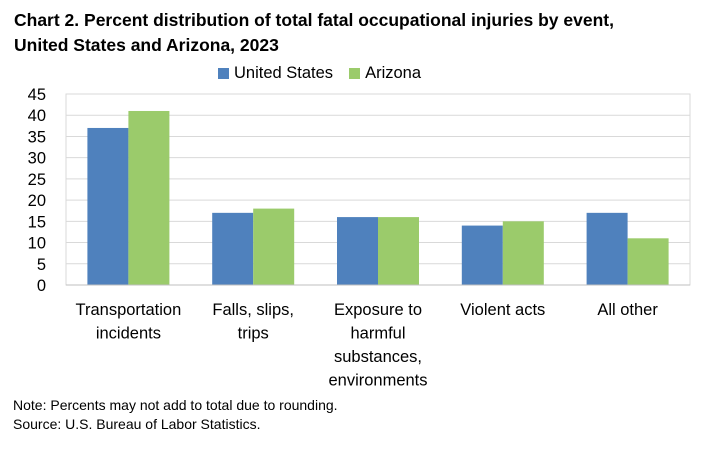 Image resolution: width=708 pixels, height=450 pixels. What do you see at coordinates (37, 244) in the screenshot?
I see `y-tick-label-10: 10` at bounding box center [37, 244].